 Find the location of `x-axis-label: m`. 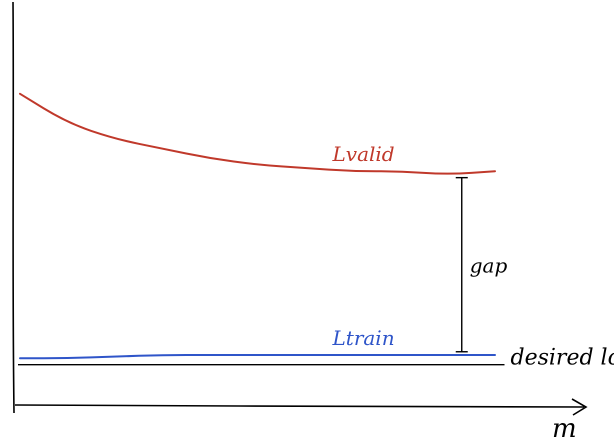

x-axis-label: m is located at coordinates (564, 428).